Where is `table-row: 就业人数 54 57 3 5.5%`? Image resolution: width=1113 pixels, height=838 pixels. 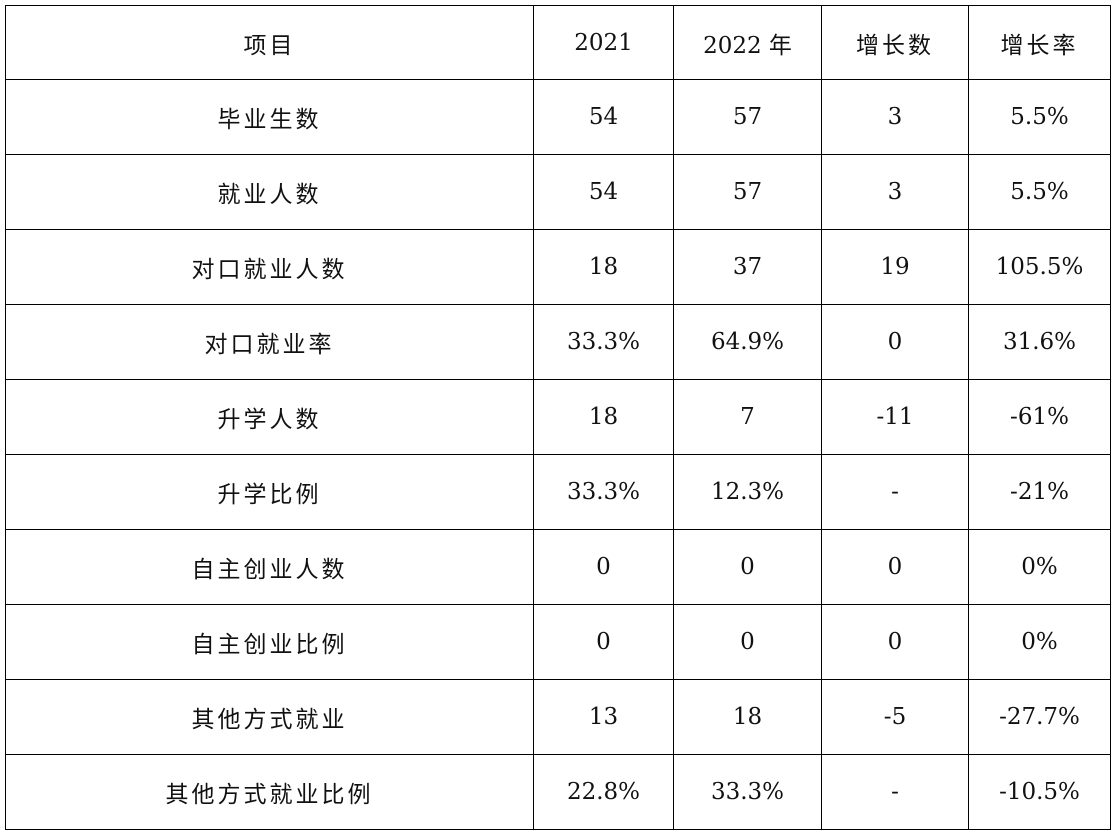
table-row: 就业人数 54 57 3 5.5% is located at coordinates (558, 192).